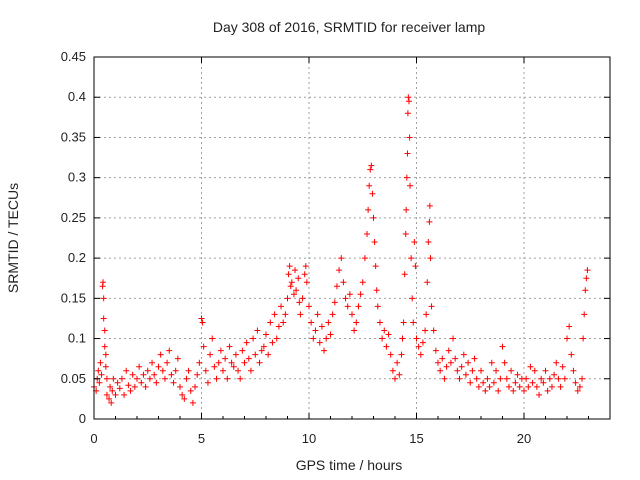 Image resolution: width=640 pixels, height=480 pixels. Describe the element at coordinates (73, 217) in the screenshot. I see `y-tick-label: 0.25` at that location.